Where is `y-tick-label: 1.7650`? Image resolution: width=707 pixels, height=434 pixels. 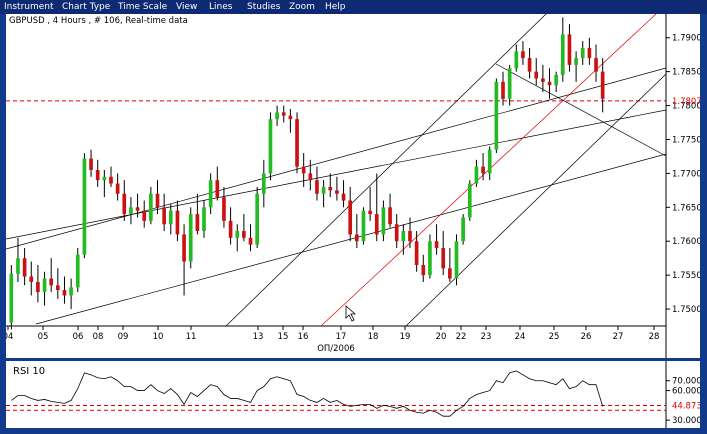 y-tick-label: 1.7650 is located at coordinates (686, 208).